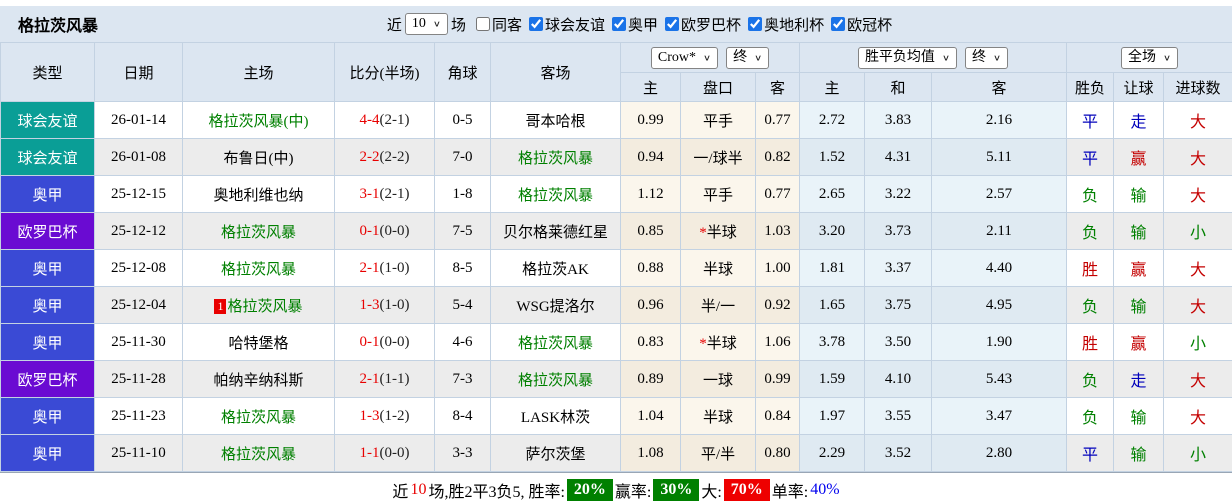 The width and height of the screenshot is (1232, 504). What do you see at coordinates (462, 194) in the screenshot?
I see `corners-cell: 1-8` at bounding box center [462, 194].